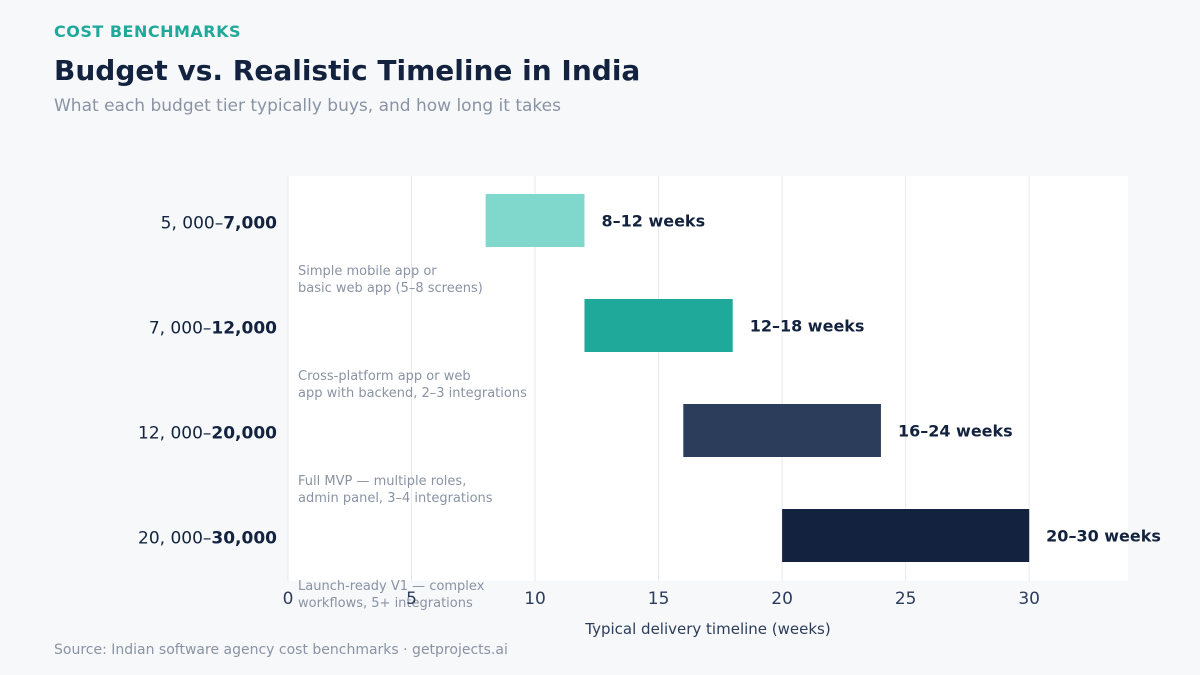 Image resolution: width=1200 pixels, height=675 pixels. I want to click on category-label: 5, 000–7,000, so click(219, 224).